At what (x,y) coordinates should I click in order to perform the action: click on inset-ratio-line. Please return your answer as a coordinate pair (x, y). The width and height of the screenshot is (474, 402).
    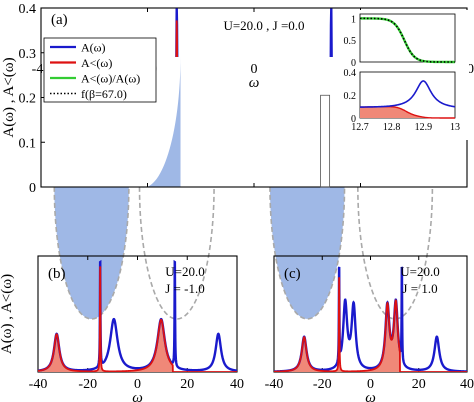
    Looking at the image, I should click on (407, 40).